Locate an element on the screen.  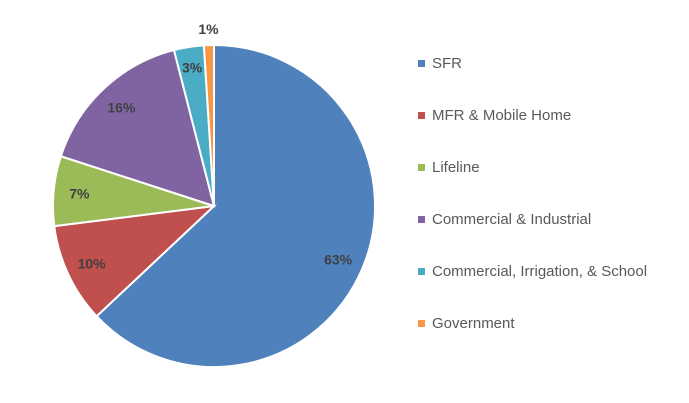
legend-label: Commercial & Industrial is located at coordinates (512, 219).